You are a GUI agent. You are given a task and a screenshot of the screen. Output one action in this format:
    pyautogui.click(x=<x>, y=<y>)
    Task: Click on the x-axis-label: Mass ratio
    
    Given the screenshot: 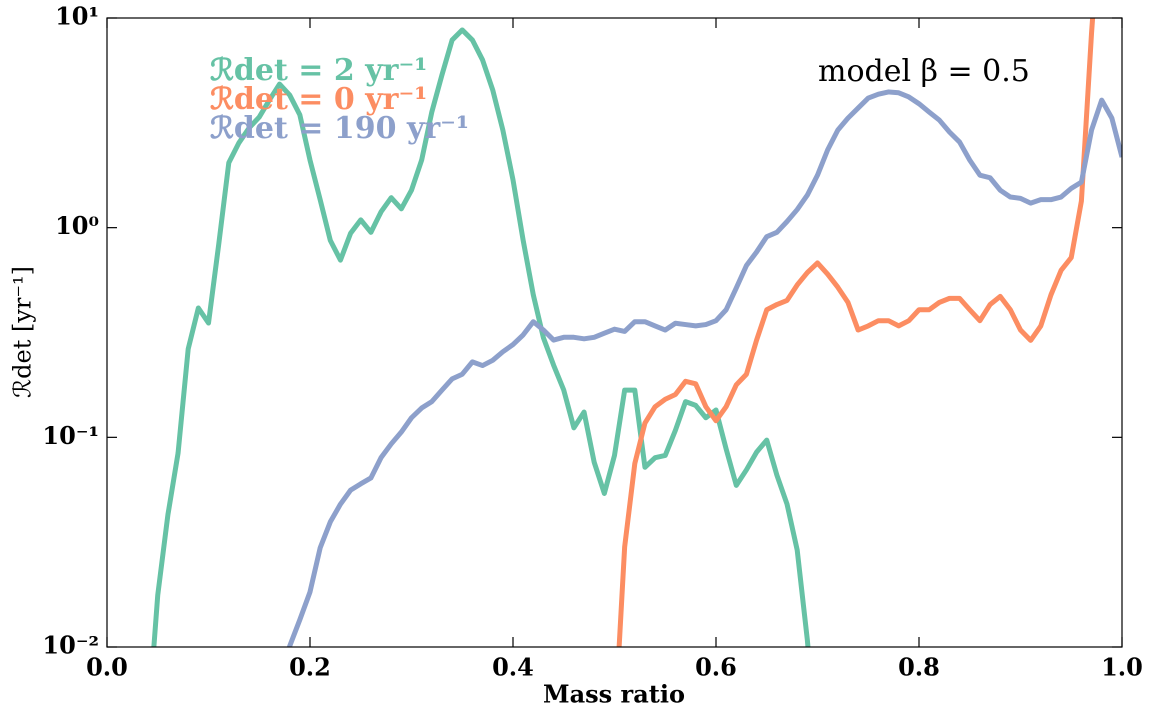 What is the action you would take?
    pyautogui.click(x=614, y=694)
    